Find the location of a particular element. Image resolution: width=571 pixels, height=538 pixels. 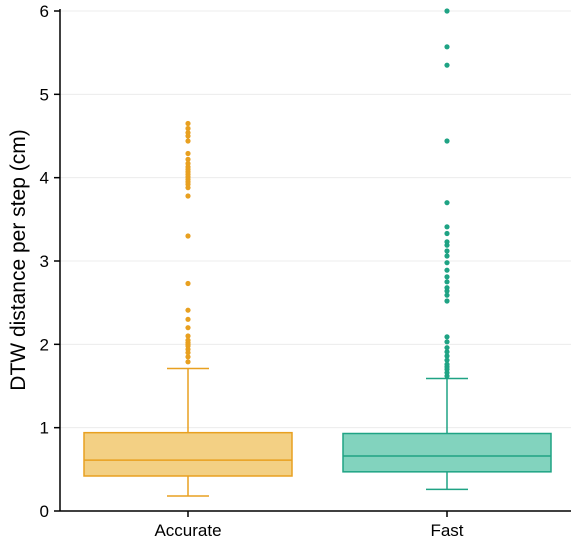

y-tick-label-3: 3 is located at coordinates (44, 261).